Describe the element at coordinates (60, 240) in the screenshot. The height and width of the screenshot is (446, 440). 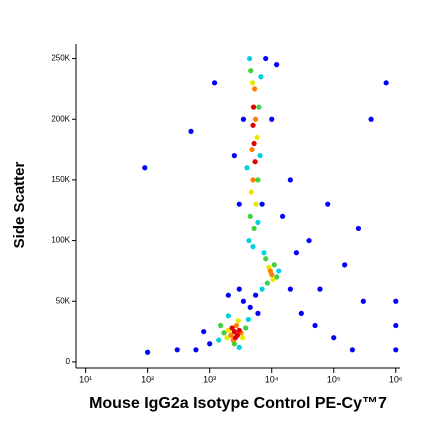
I see `y-tick-label: 100K` at that location.